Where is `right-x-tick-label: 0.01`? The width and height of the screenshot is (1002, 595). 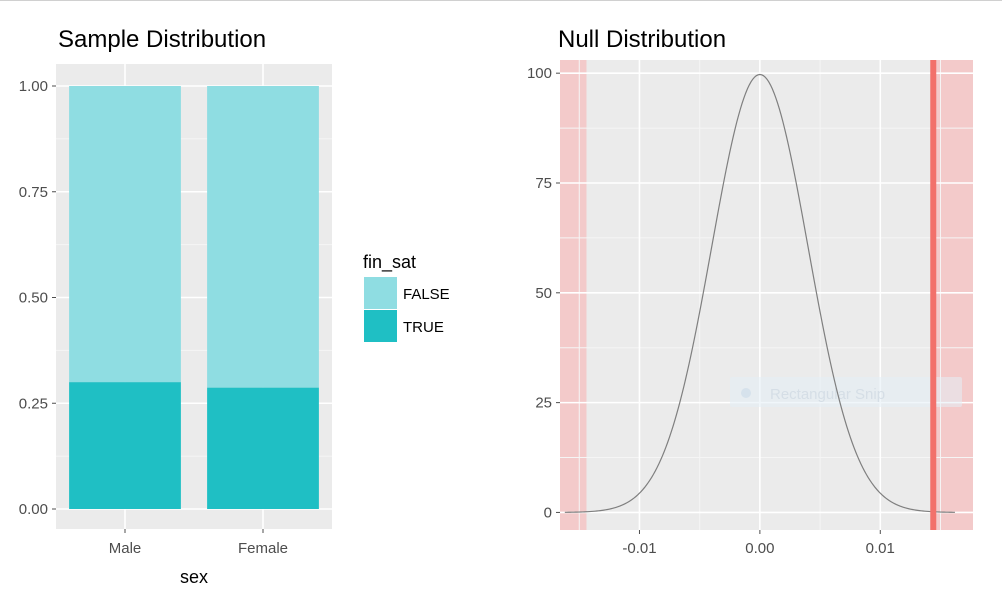 right-x-tick-label: 0.01 is located at coordinates (880, 548).